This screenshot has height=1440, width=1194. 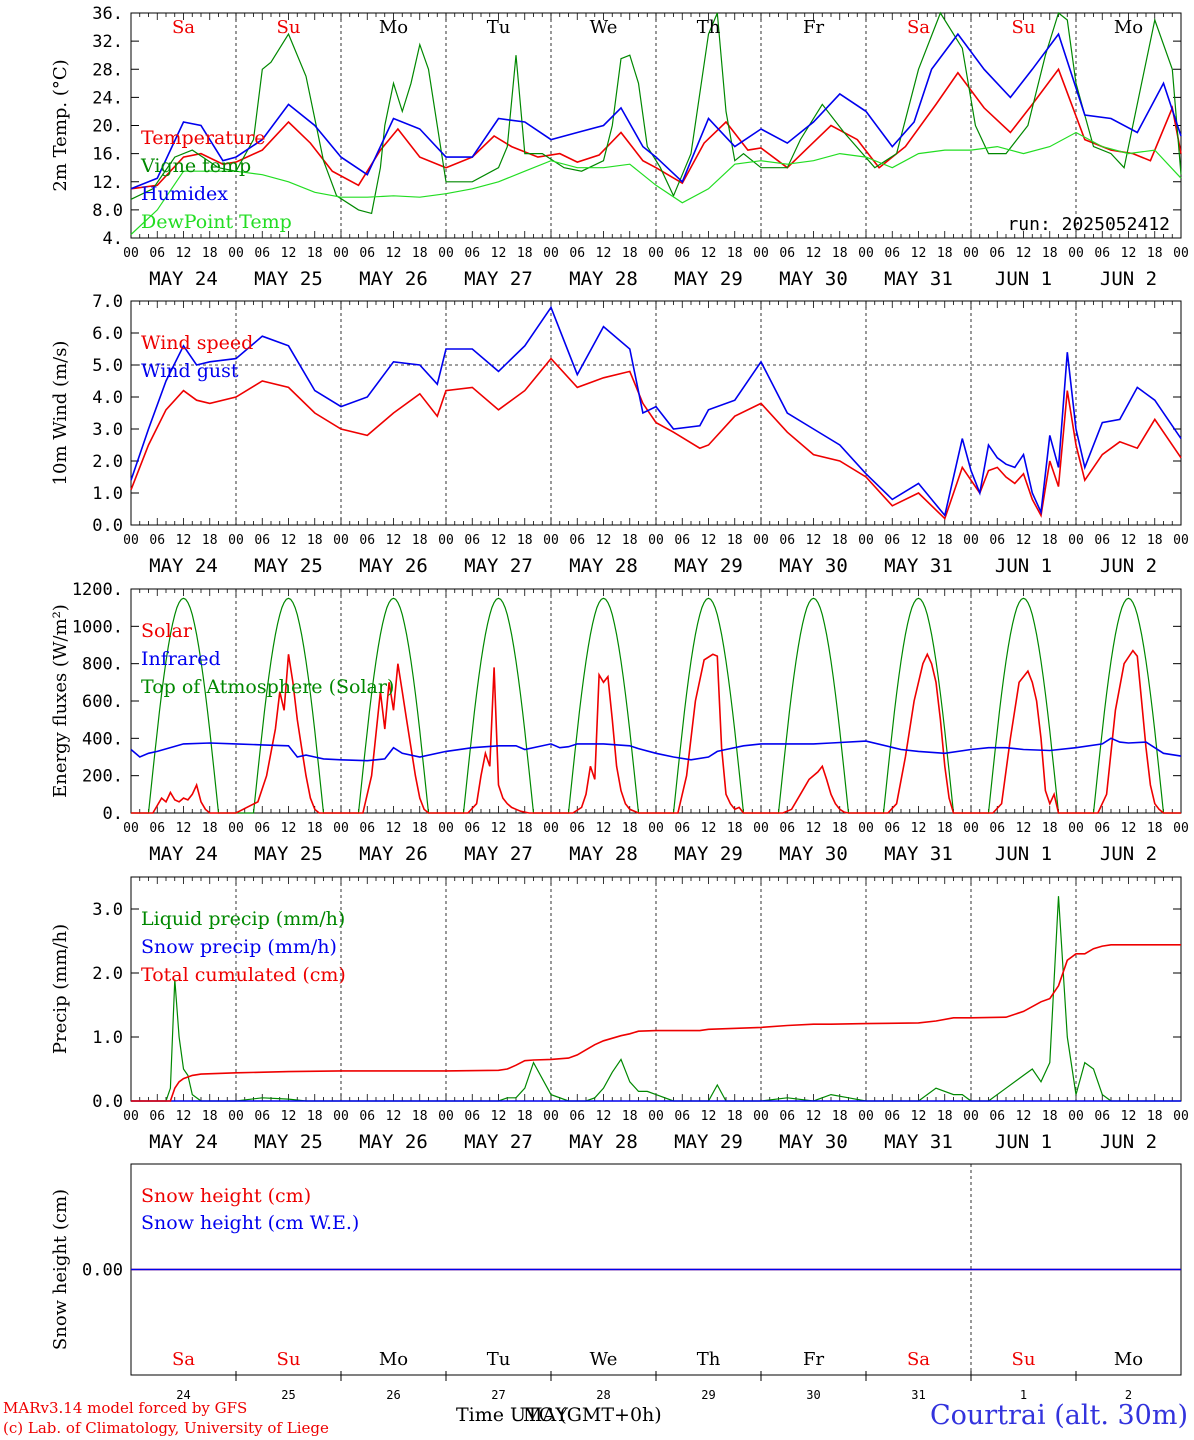 I want to click on y-tick-label: 20., so click(x=107, y=127).